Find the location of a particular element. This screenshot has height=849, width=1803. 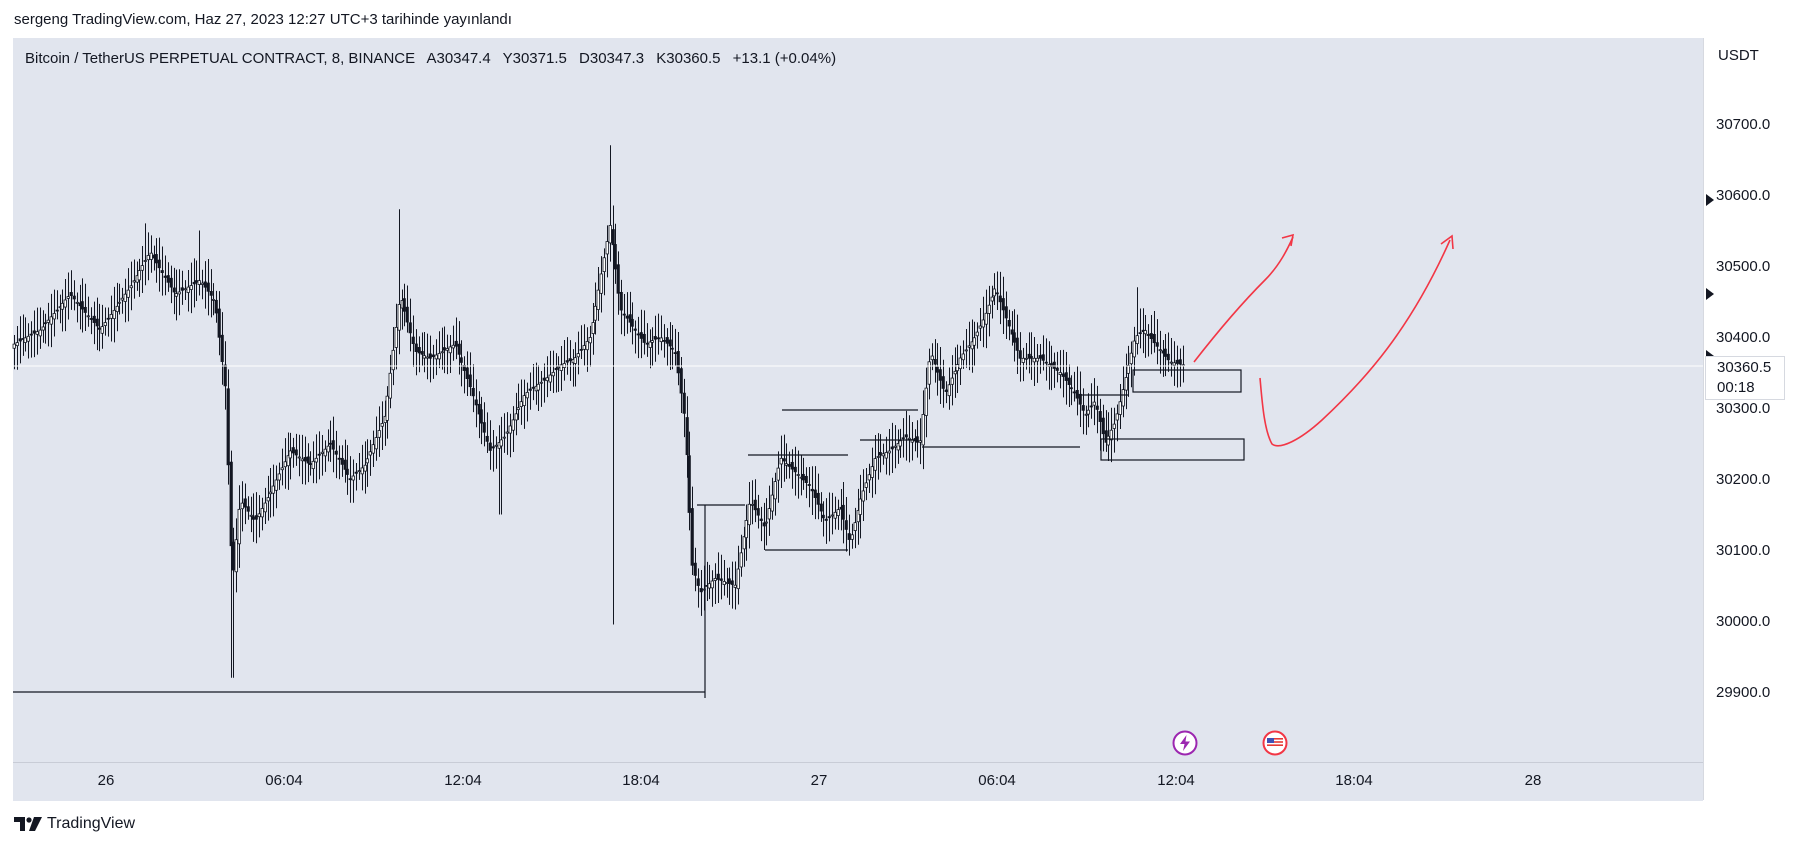

price-label: 30600.0 is located at coordinates (1743, 195).